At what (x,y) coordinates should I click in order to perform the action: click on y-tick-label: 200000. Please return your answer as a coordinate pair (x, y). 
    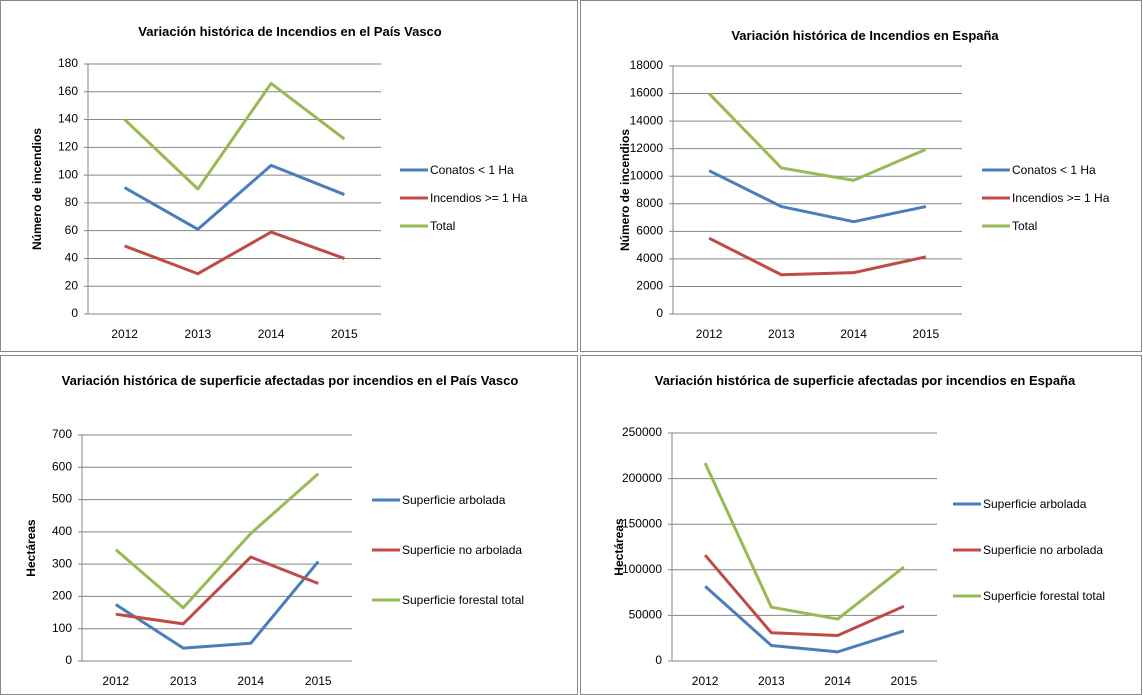
    Looking at the image, I should click on (642, 478).